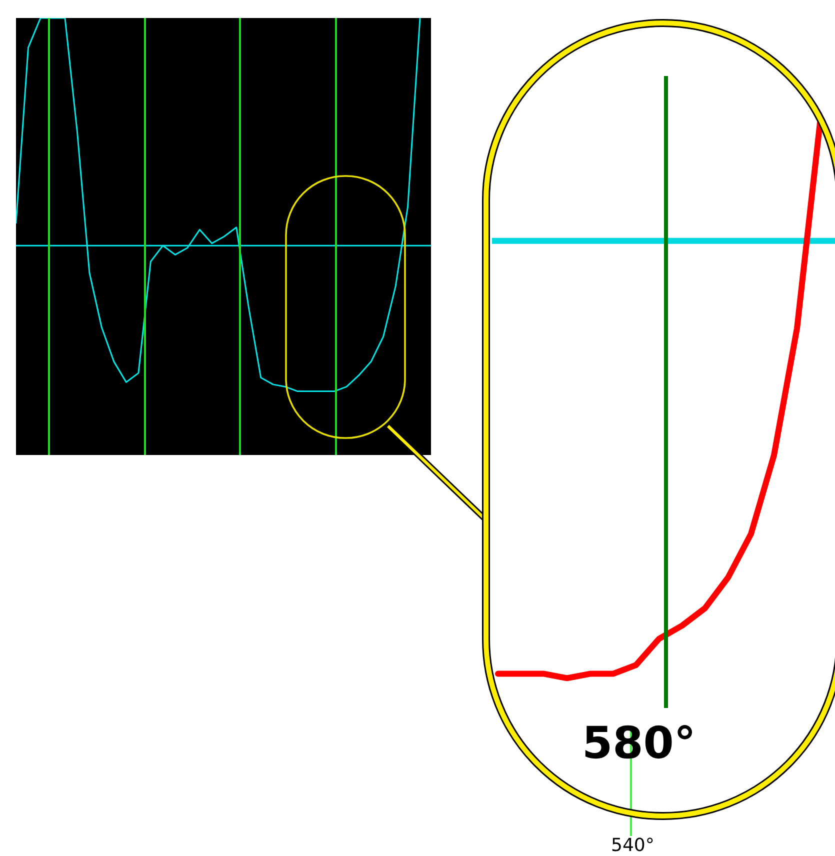 The image size is (835, 856). I want to click on text: 540°, so click(632, 845).